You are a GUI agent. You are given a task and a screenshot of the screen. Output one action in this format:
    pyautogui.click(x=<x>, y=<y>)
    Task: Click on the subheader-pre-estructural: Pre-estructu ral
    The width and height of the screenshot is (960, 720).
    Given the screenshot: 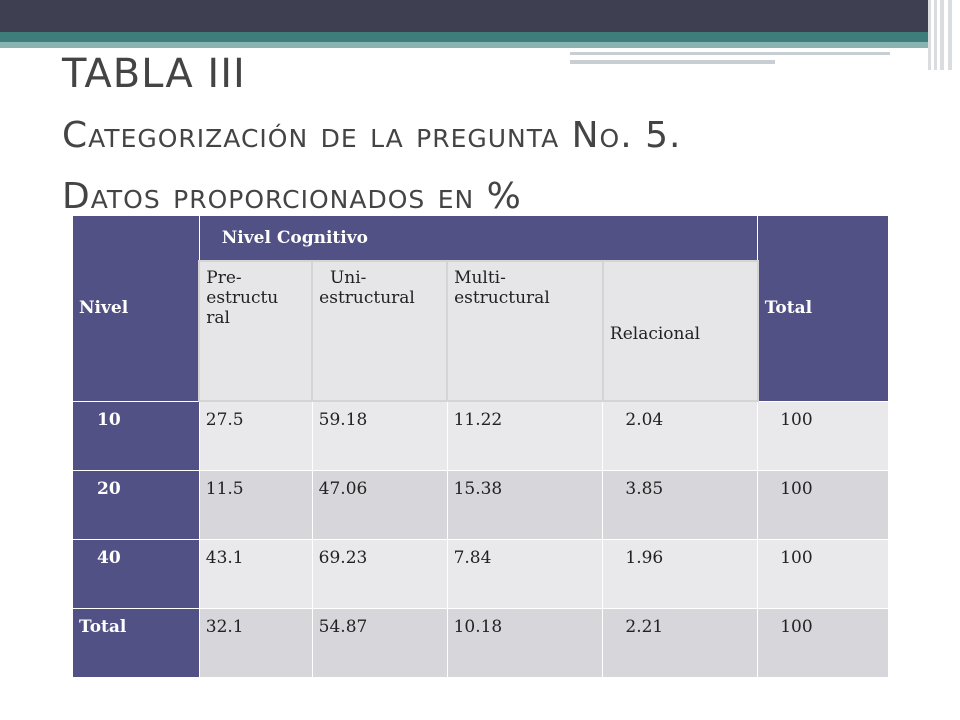 What is the action you would take?
    pyautogui.click(x=256, y=331)
    